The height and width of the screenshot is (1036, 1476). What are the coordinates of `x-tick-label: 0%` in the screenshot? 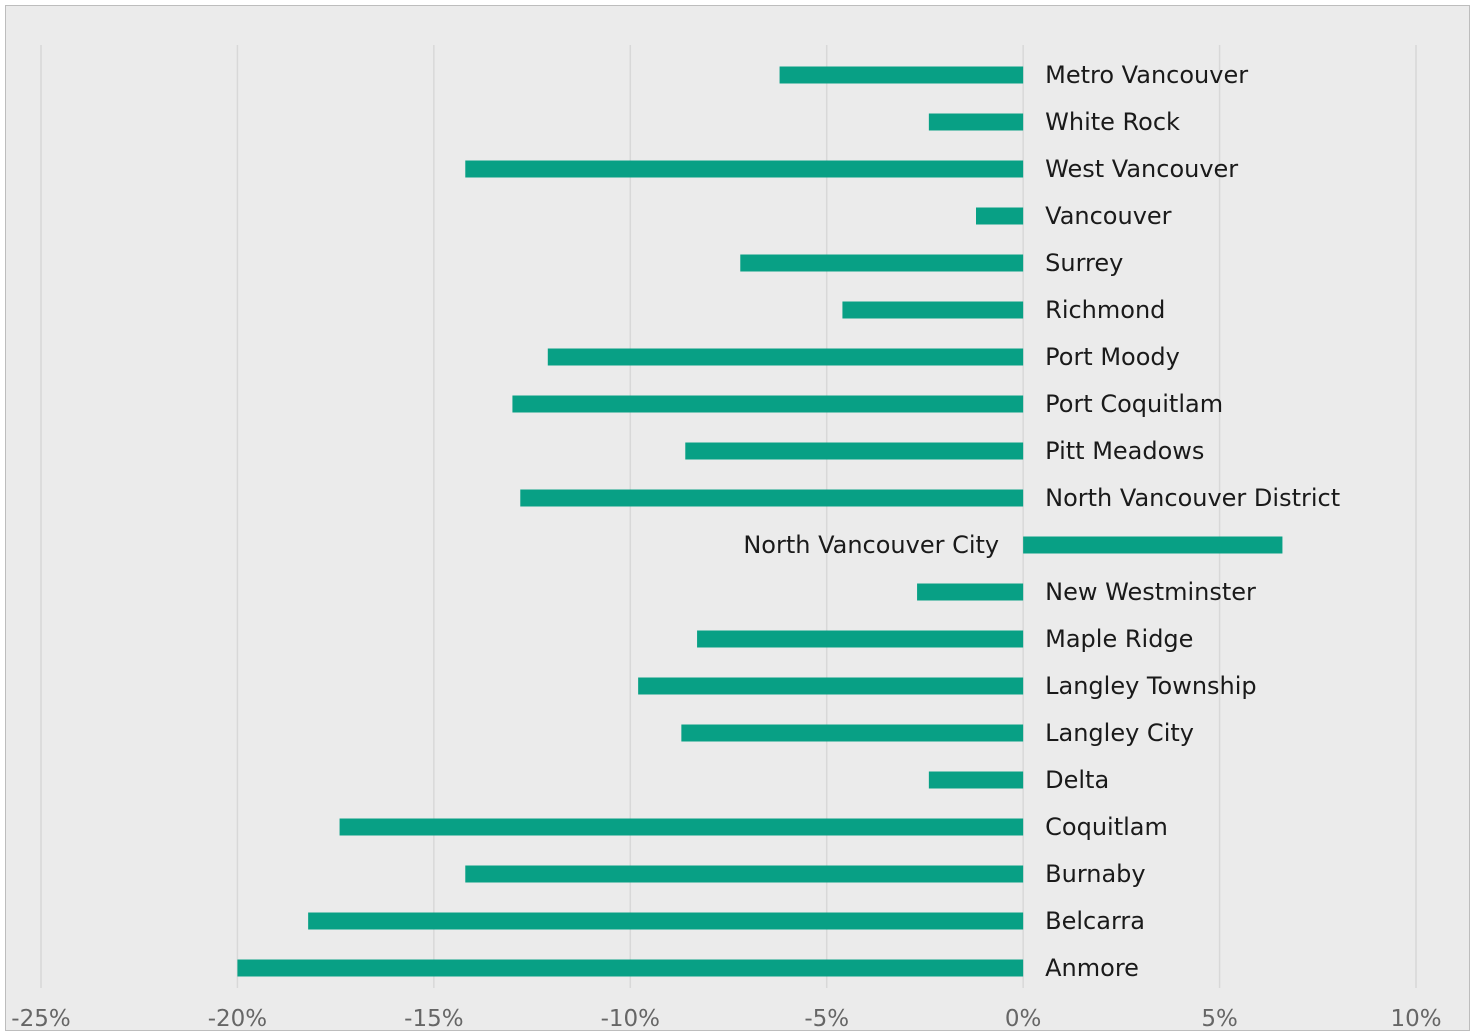 It's located at (1023, 1019).